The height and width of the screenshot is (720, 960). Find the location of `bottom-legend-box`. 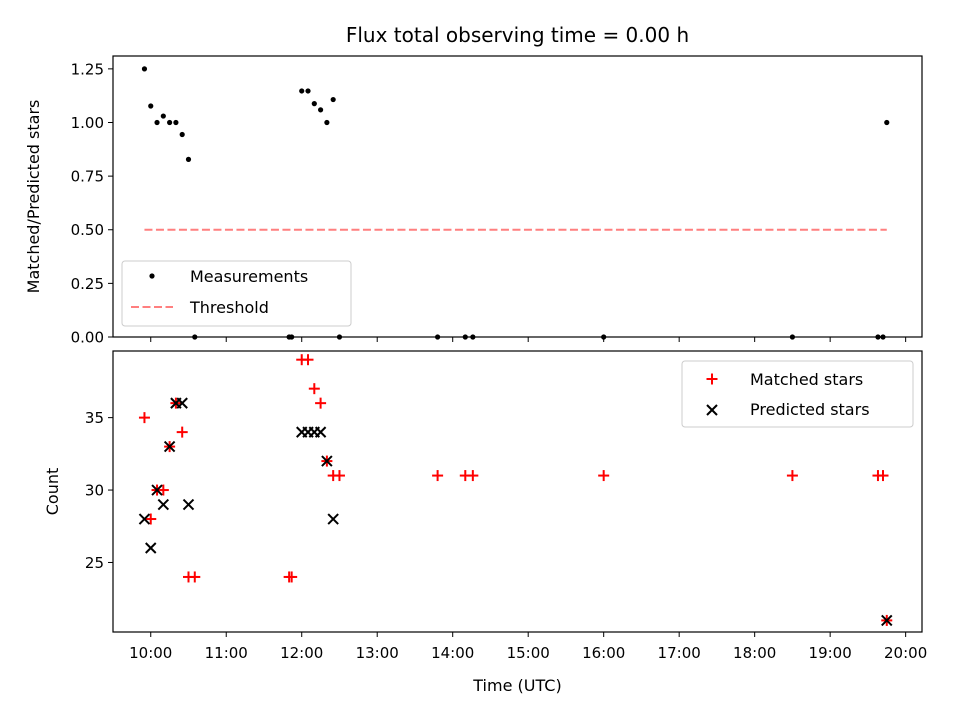

bottom-legend-box is located at coordinates (797, 394).